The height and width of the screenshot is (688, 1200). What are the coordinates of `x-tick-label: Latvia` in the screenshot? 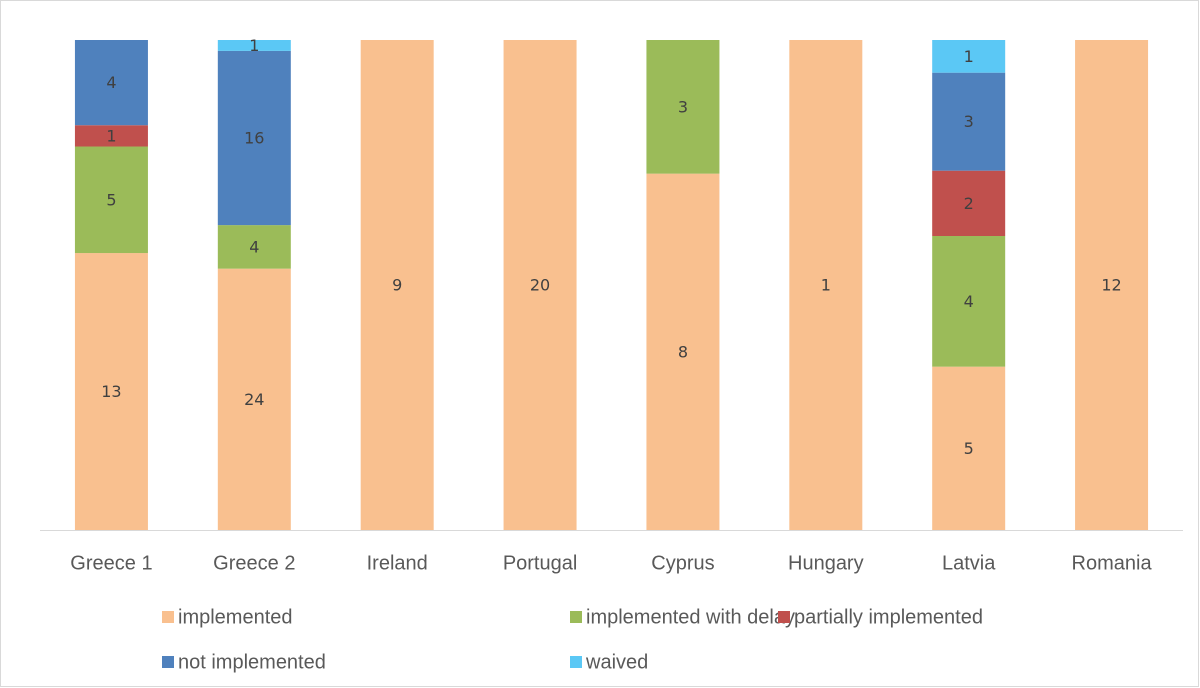 It's located at (969, 563).